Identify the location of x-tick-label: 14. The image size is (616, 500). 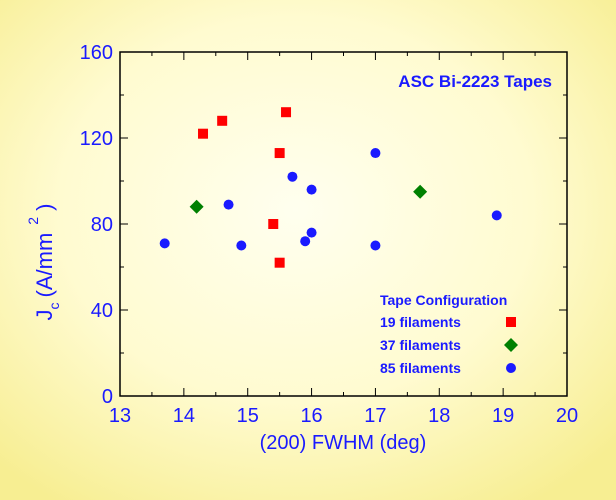
(184, 416).